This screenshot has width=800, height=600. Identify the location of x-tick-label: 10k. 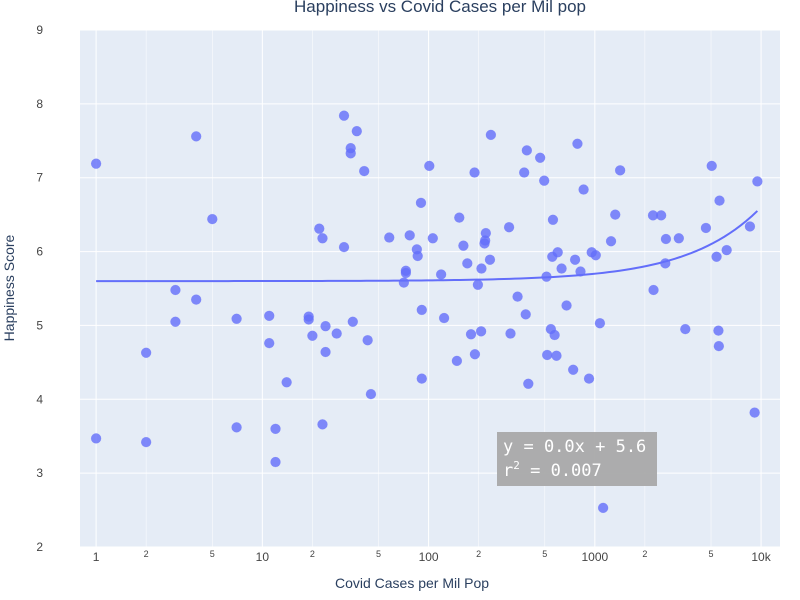
(761, 557).